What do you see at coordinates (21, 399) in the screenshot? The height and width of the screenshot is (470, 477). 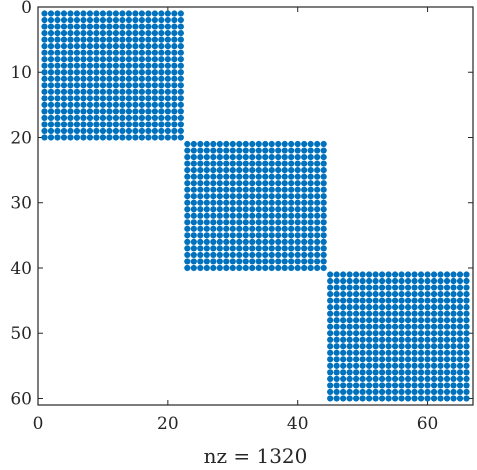 I see `y-tick-label: 60` at bounding box center [21, 399].